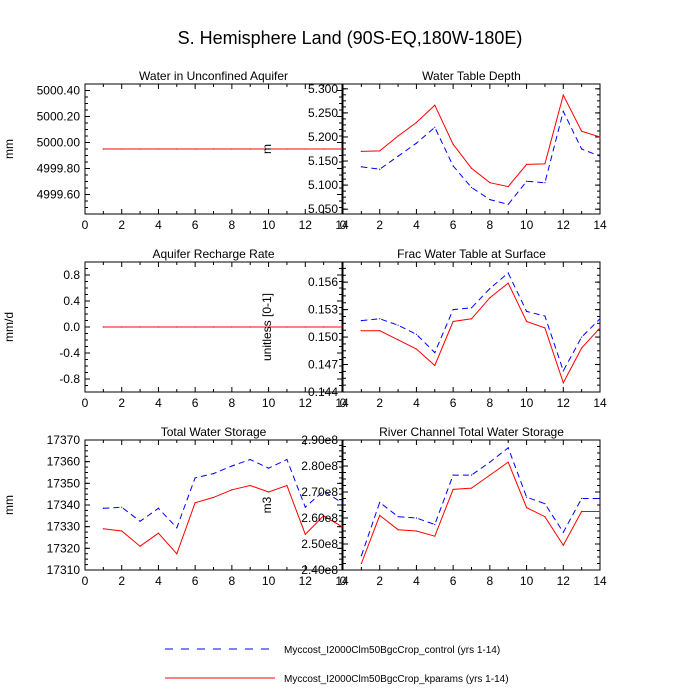 The width and height of the screenshot is (700, 700). What do you see at coordinates (59, 117) in the screenshot?
I see `y-tick-label: 5000.20` at bounding box center [59, 117].